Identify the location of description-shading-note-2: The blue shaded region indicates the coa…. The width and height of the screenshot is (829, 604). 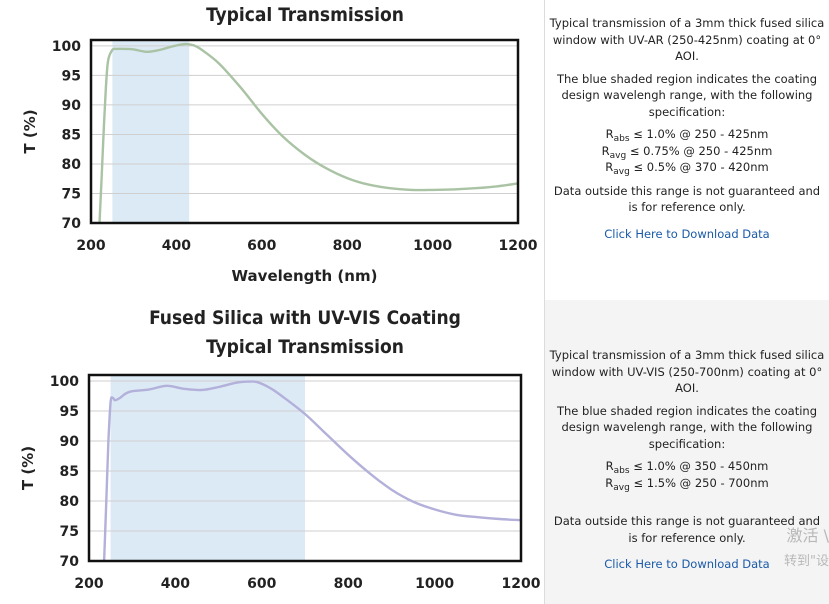
(687, 427).